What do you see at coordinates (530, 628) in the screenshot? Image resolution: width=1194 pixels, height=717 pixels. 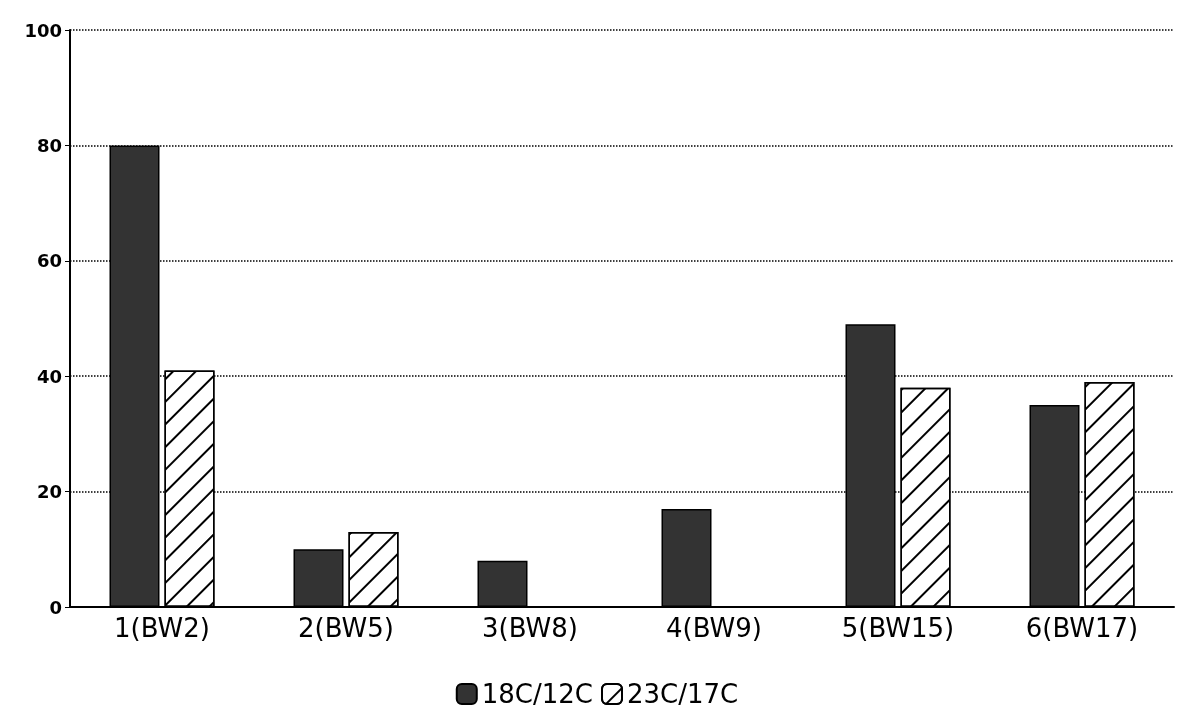 I see `x-tick-label: 3(BW8)` at bounding box center [530, 628].